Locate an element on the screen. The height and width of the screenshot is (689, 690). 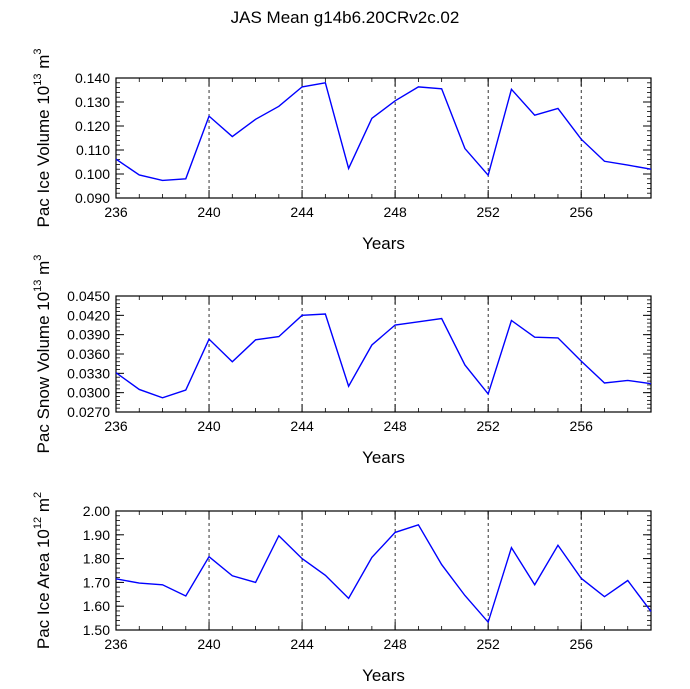
ice-area-y-tick-label: 1.60 is located at coordinates (96, 606).